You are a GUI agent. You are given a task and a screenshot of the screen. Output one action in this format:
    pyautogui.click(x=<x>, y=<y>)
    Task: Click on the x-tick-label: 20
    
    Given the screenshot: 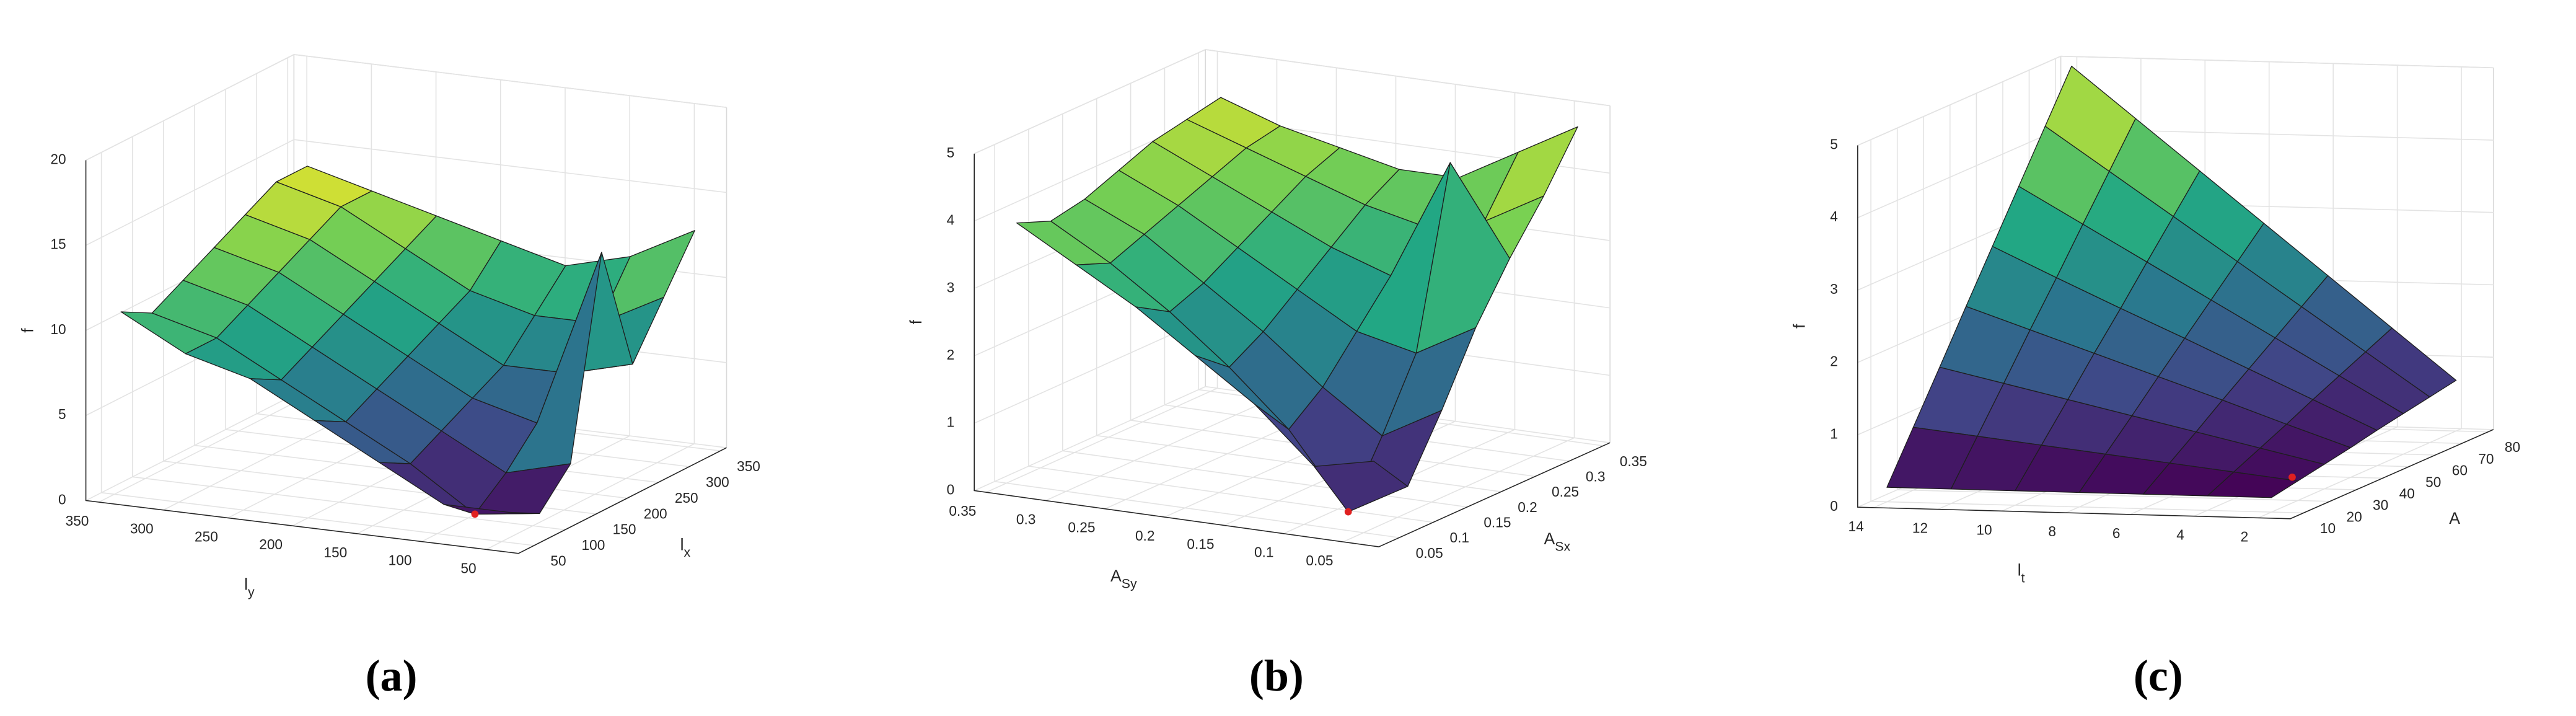 What is the action you would take?
    pyautogui.click(x=2354, y=516)
    